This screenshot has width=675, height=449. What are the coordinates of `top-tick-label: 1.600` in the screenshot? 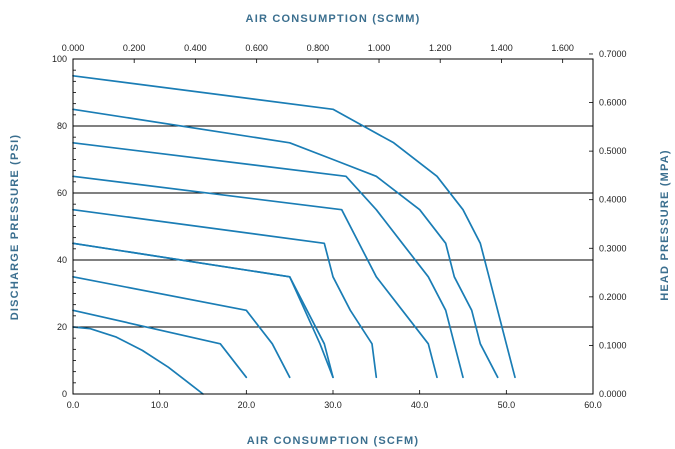 It's located at (562, 48).